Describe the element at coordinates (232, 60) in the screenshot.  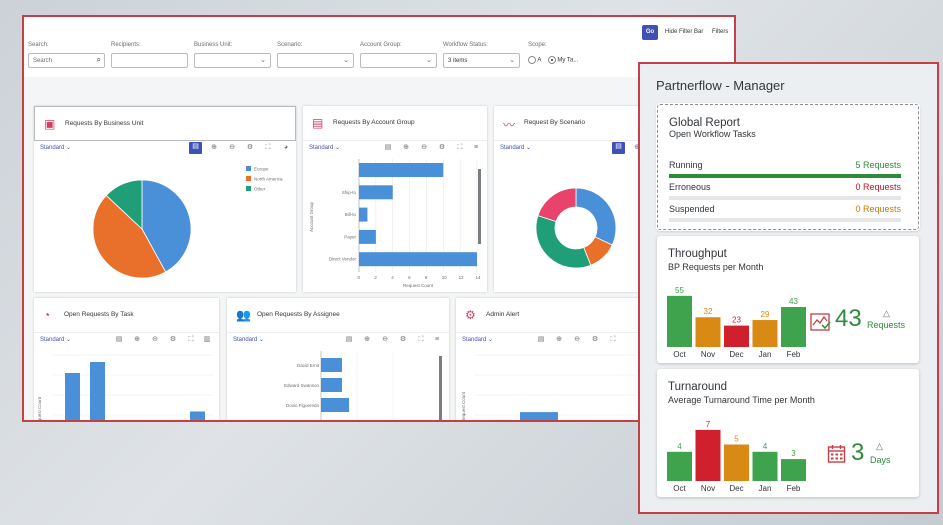
I see `business-unit-select: ⌄` at that location.